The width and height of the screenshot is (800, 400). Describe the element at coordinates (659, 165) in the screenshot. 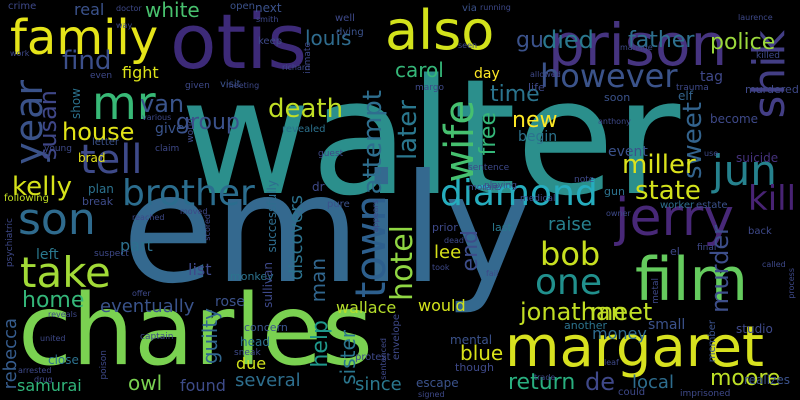

I see `word: miller` at that location.